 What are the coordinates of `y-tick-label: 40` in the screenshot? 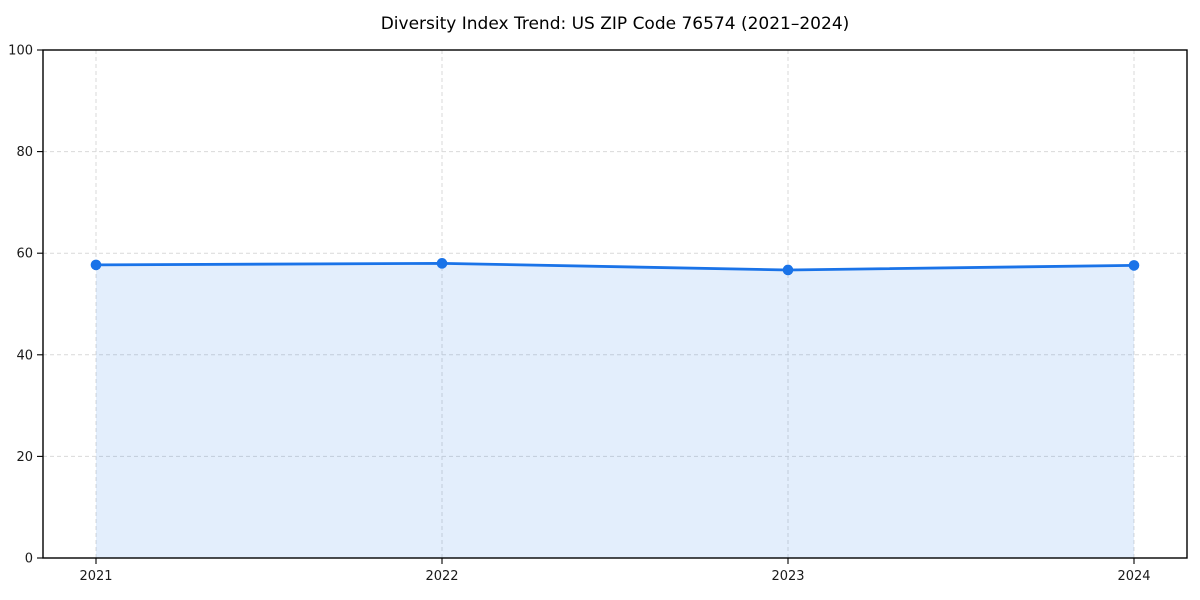 It's located at (24, 355).